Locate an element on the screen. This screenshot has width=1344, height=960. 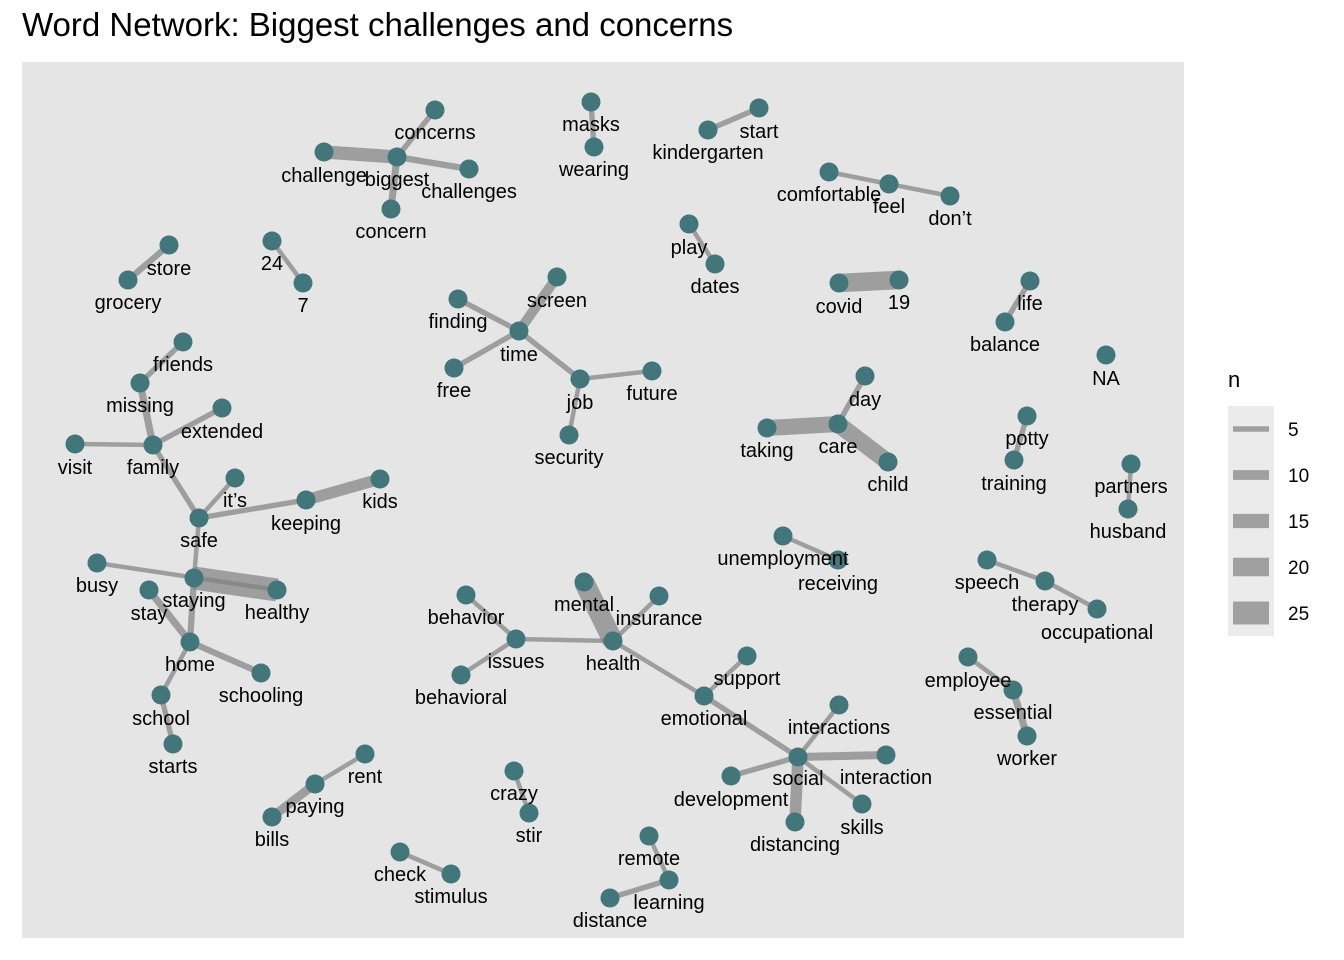
node-challenge is located at coordinates (324, 152).